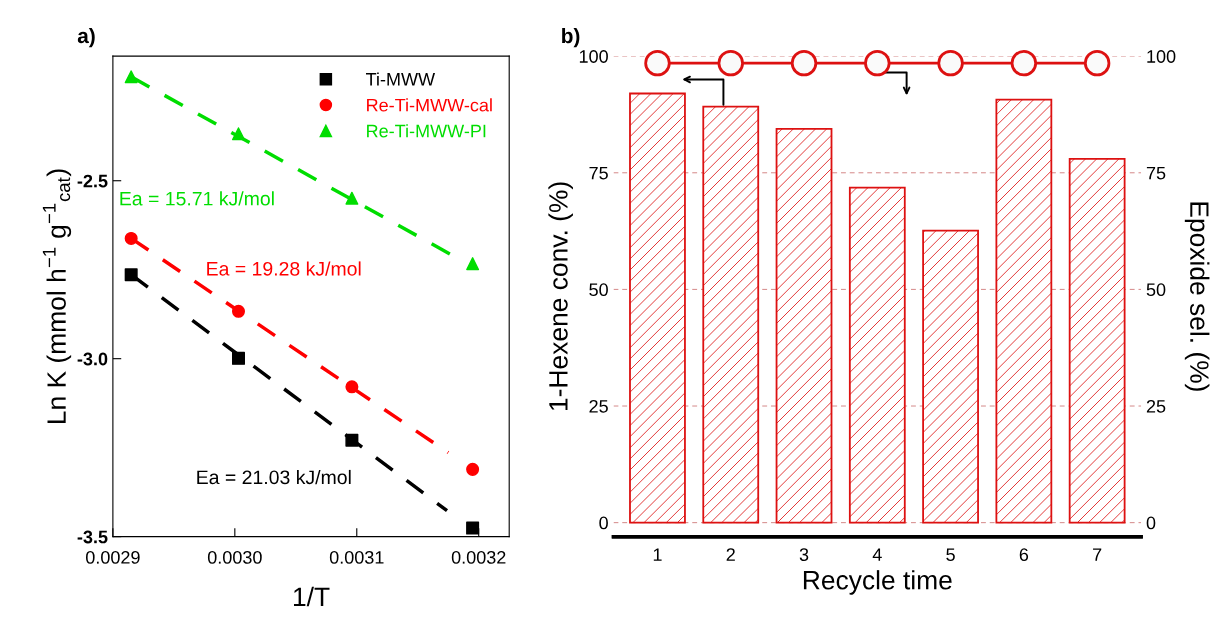  Describe the element at coordinates (598, 173) in the screenshot. I see `y-tick-label: 75` at that location.